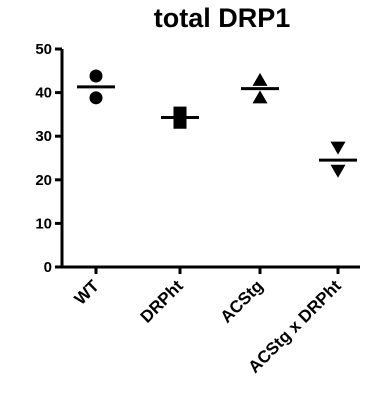  What do you see at coordinates (43, 180) in the screenshot?
I see `y-tick-label: 20` at bounding box center [43, 180].